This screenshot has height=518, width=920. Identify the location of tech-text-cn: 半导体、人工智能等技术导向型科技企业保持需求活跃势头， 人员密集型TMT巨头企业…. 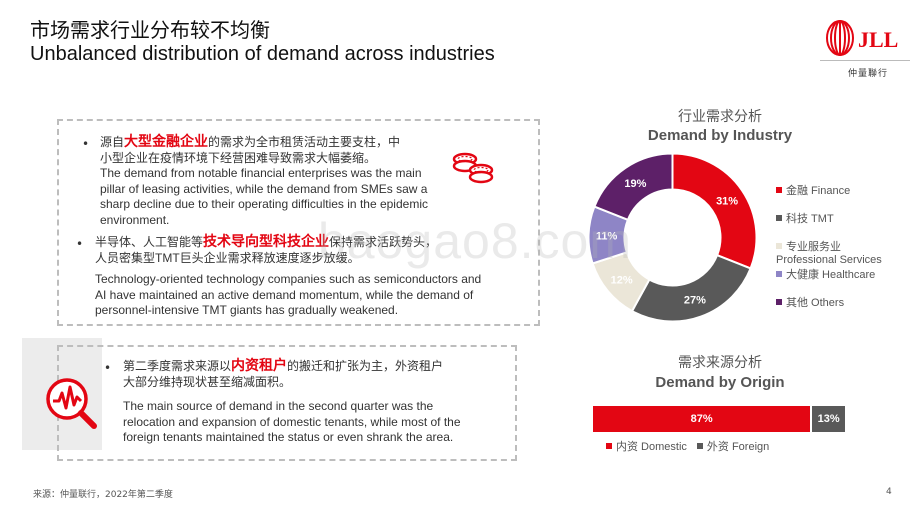
(266, 249).